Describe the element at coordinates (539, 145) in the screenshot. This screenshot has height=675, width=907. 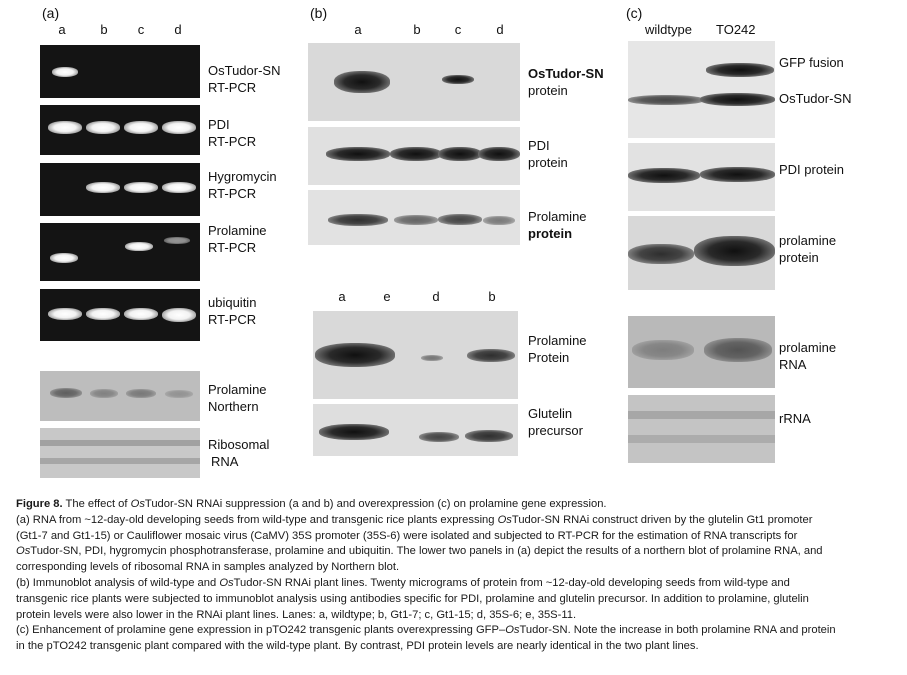
I see `label-line: PDI` at that location.